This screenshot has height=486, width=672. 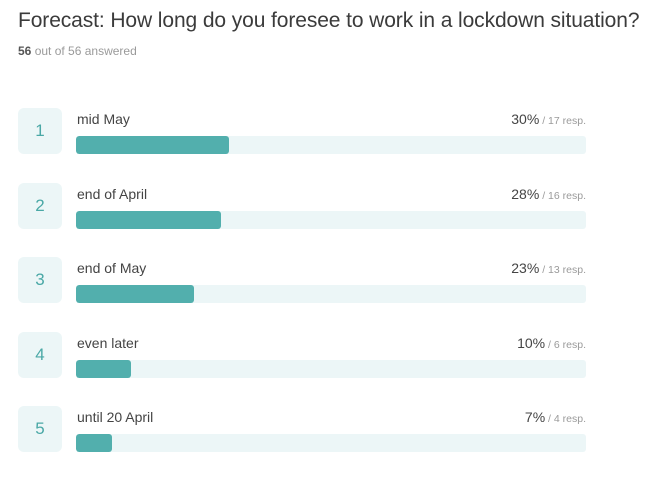 What do you see at coordinates (40, 429) in the screenshot?
I see `rank-badge: 5` at bounding box center [40, 429].